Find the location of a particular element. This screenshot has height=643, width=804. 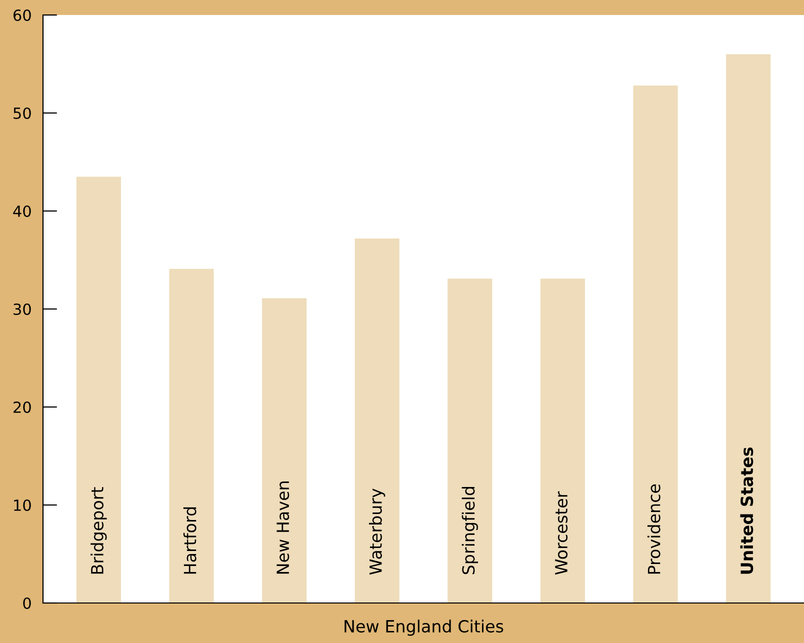

x-tick-label: Waterbury is located at coordinates (377, 531).